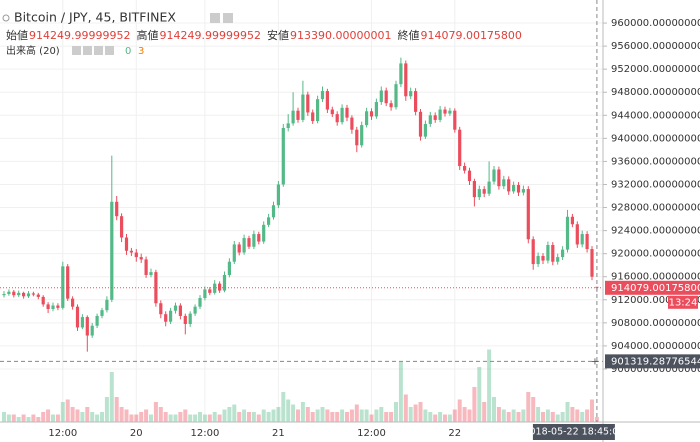 The image size is (700, 442). What do you see at coordinates (655, 346) in the screenshot?
I see `y-tick-label: 904000.00000000` at bounding box center [655, 346].